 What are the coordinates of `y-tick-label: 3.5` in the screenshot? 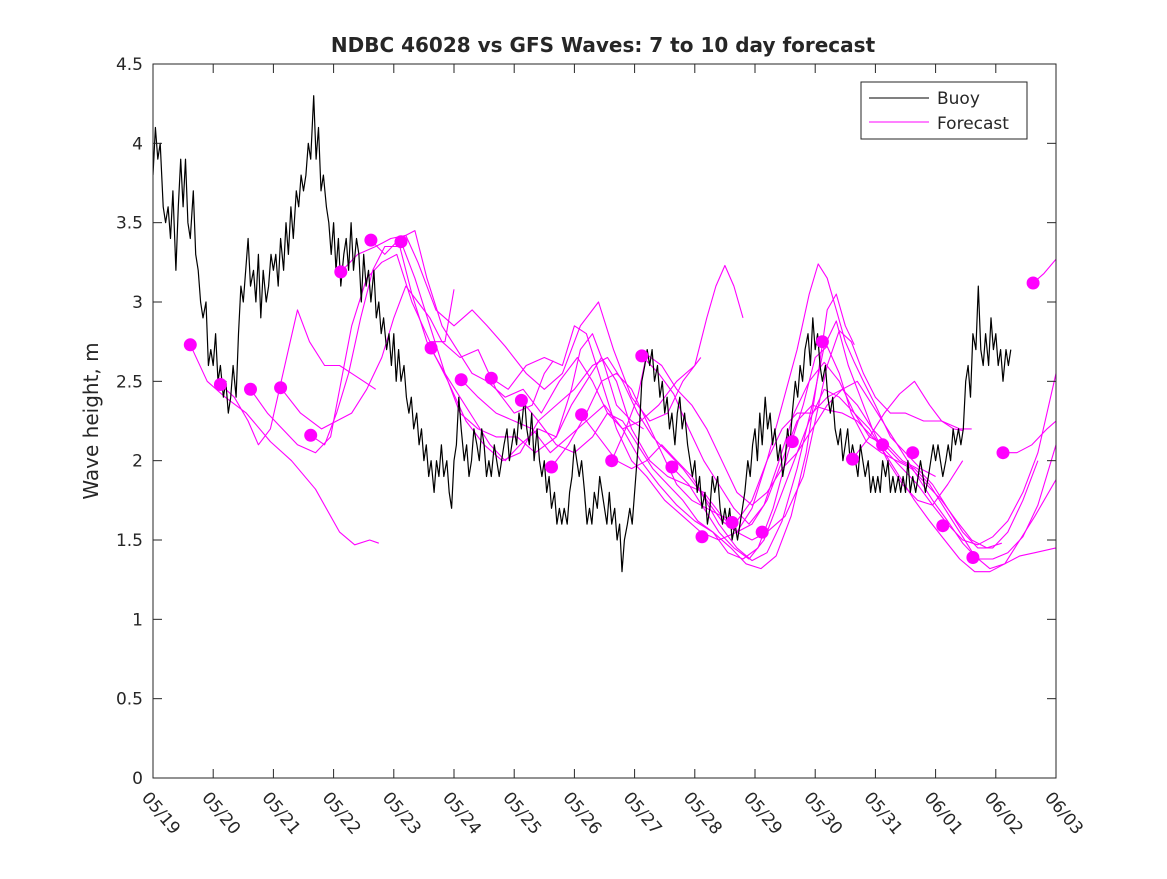 It's located at (129, 224).